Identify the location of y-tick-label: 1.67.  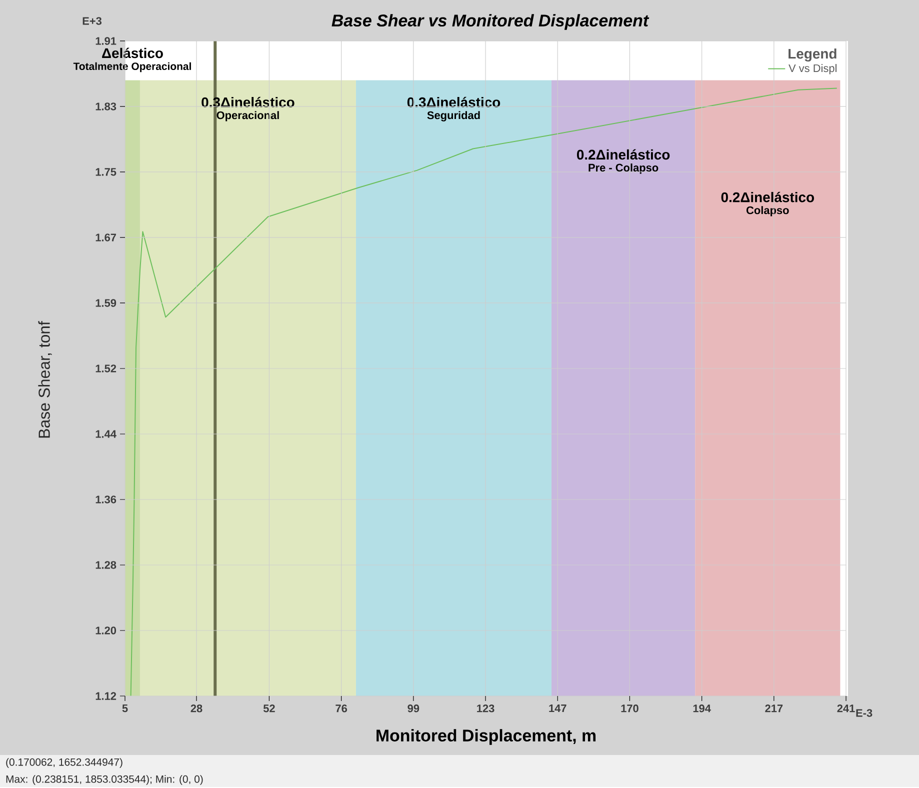
(106, 238).